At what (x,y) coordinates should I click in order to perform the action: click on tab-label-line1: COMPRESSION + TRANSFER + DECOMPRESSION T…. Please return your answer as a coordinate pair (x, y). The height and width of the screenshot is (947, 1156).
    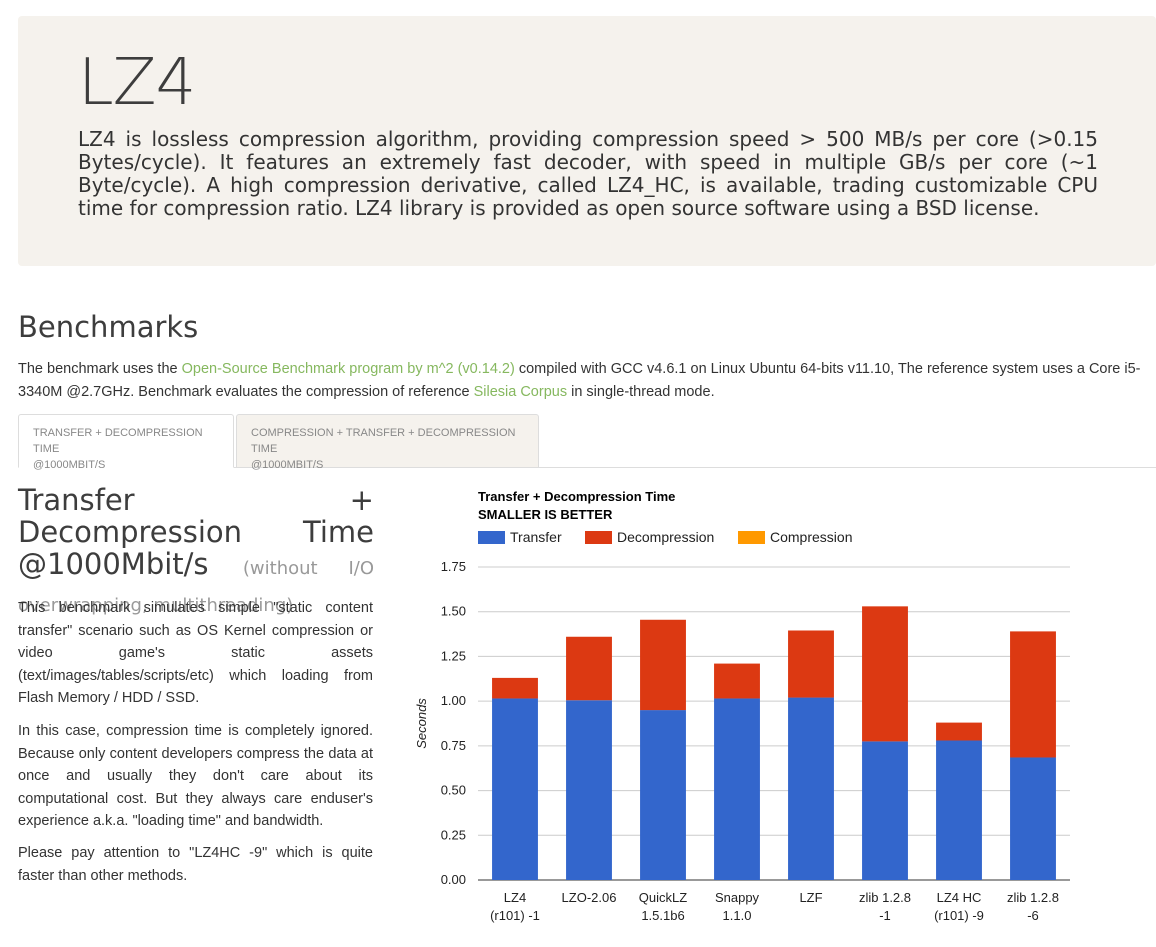
    Looking at the image, I should click on (383, 441).